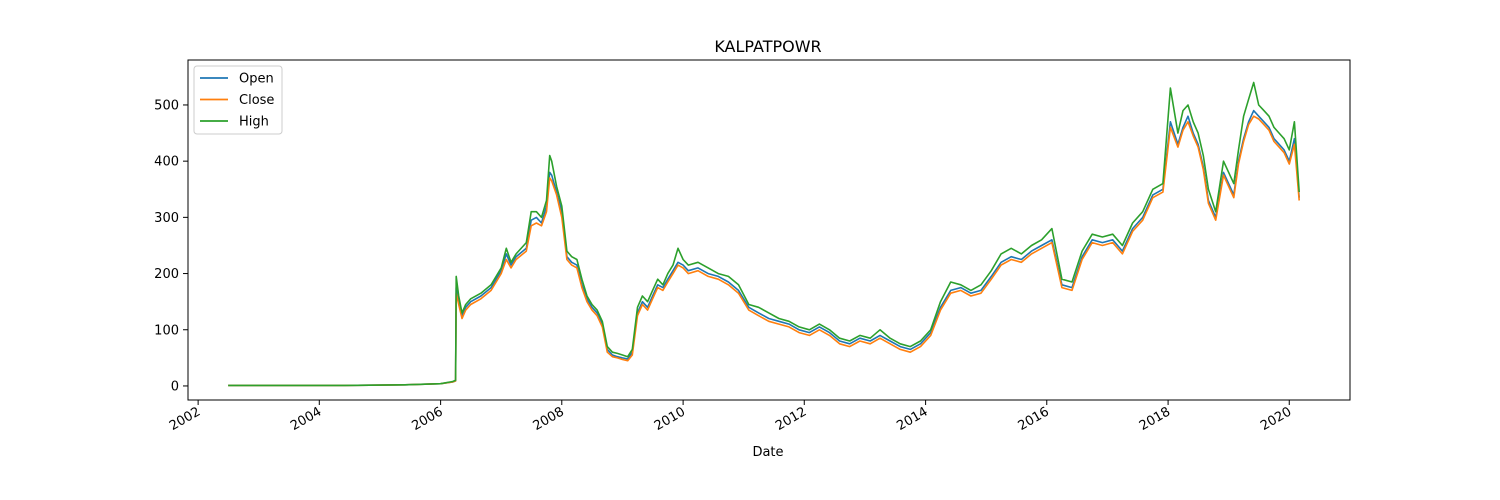 This screenshot has width=1500, height=500. I want to click on y-tick-label: 0, so click(175, 386).